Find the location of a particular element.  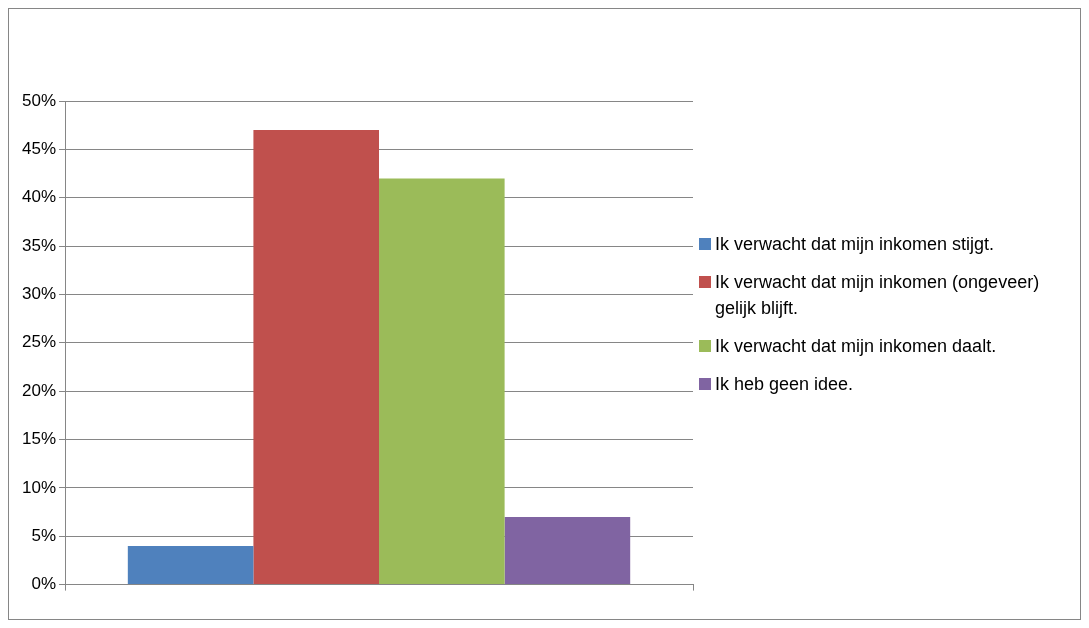

legend-label: Ik verwacht dat mijn inkomen daalt. is located at coordinates (856, 346).